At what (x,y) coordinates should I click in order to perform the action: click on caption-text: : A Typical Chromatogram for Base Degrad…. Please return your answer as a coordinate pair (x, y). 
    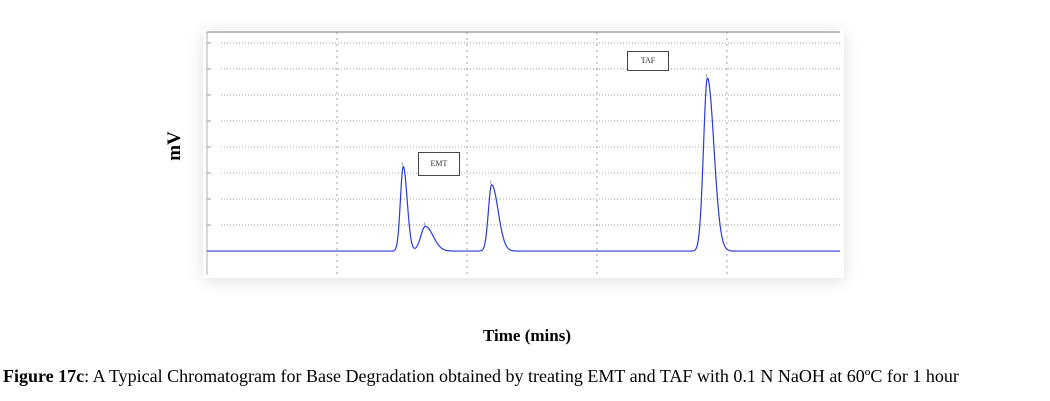
    Looking at the image, I should click on (521, 376).